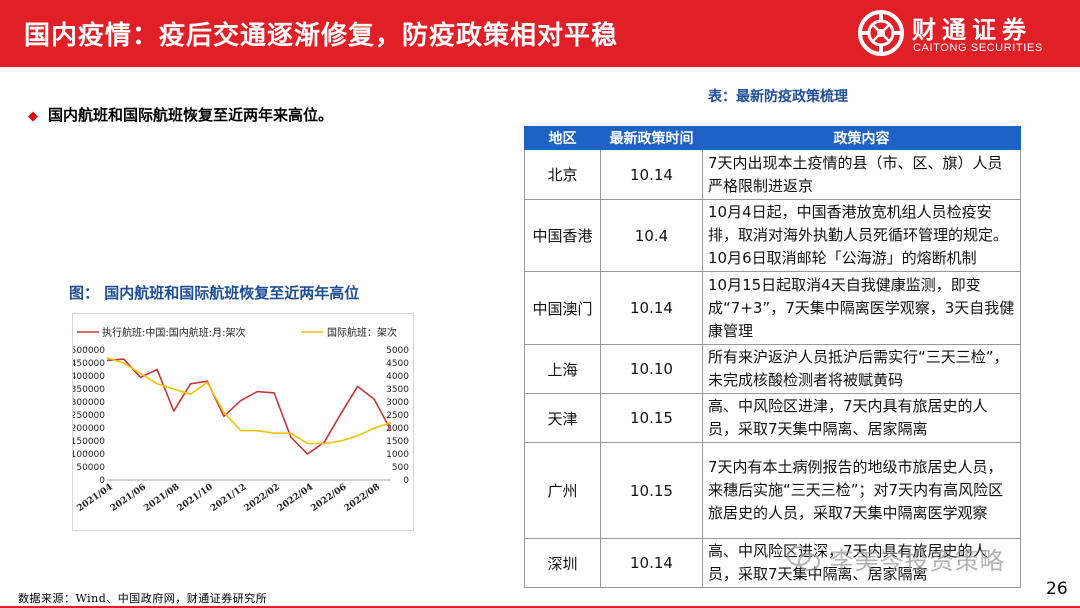 The height and width of the screenshot is (608, 1080). I want to click on content-cell: 高、中风险区进深，7天内具有旅居史的人员，采取7天集中隔离、居家隔离, so click(861, 563).